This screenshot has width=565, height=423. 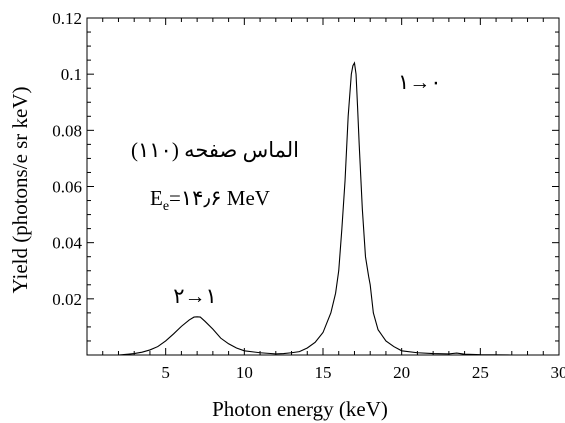 I want to click on x-tick-label: 15, so click(x=323, y=372).